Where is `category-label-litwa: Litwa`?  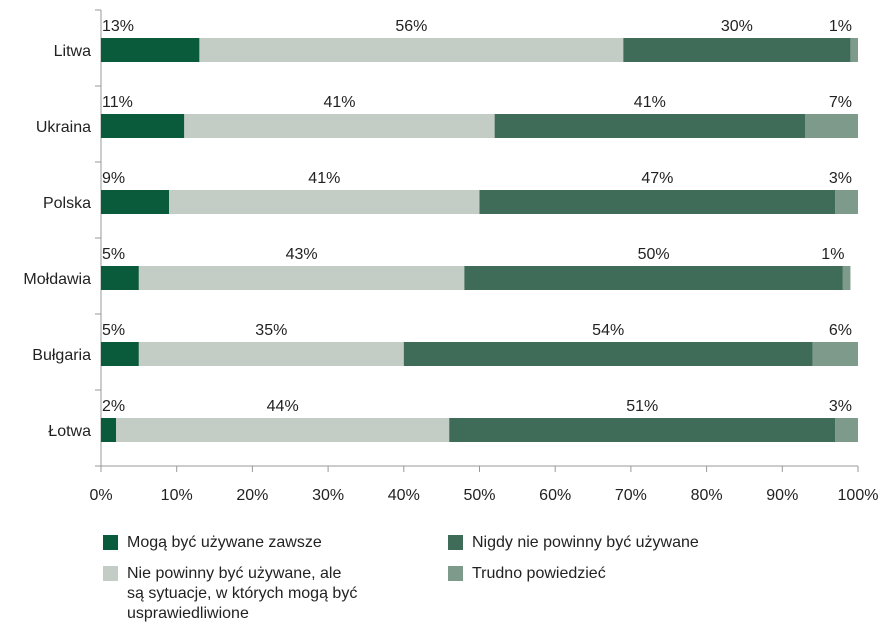
category-label-litwa: Litwa is located at coordinates (72, 51).